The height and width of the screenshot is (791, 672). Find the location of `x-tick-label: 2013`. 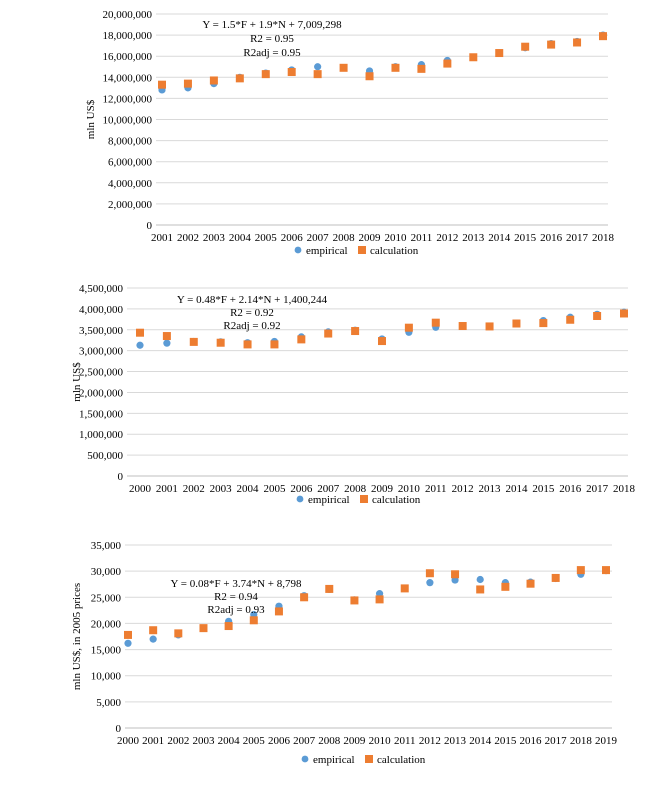

x-tick-label: 2013 is located at coordinates (455, 741).